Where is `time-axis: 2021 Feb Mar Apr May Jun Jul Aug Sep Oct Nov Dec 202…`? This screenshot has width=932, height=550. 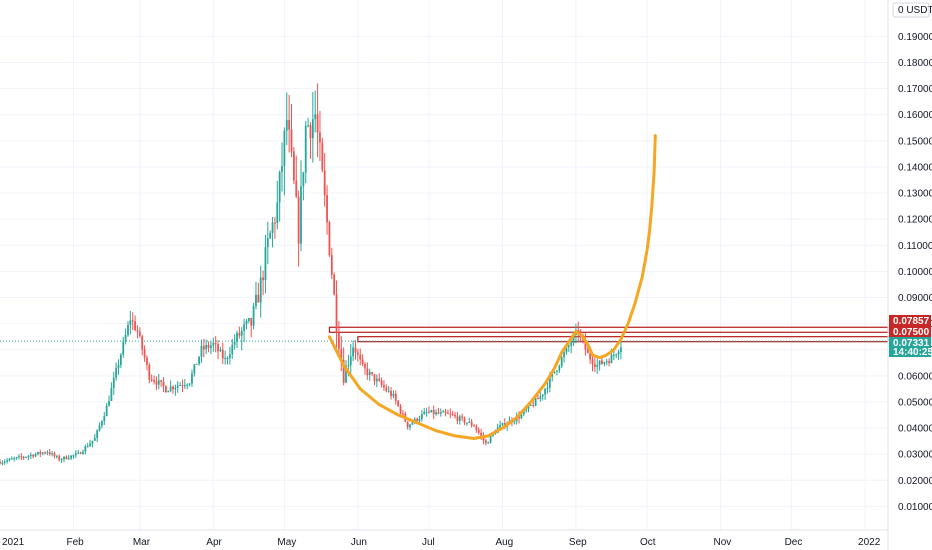 time-axis: 2021 Feb Mar Apr May Jun Jul Aug Sep Oct Nov Dec 202… is located at coordinates (444, 538).